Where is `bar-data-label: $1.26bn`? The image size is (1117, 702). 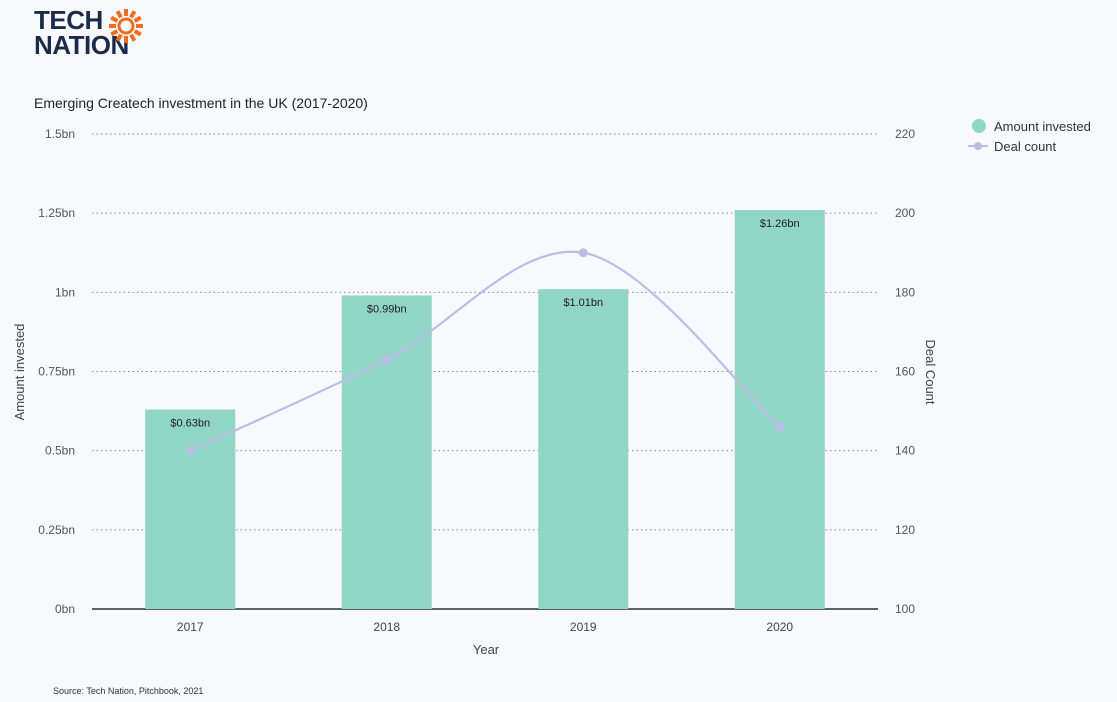 bar-data-label: $1.26bn is located at coordinates (780, 224).